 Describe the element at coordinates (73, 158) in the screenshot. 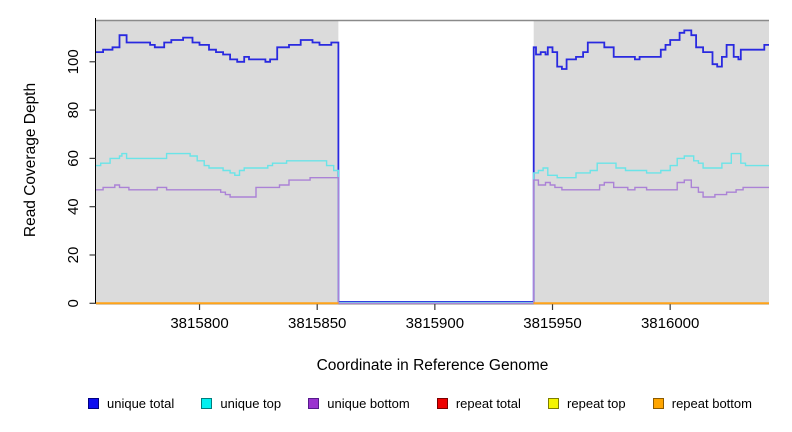

I see `y-axis-tick-label: 60` at that location.